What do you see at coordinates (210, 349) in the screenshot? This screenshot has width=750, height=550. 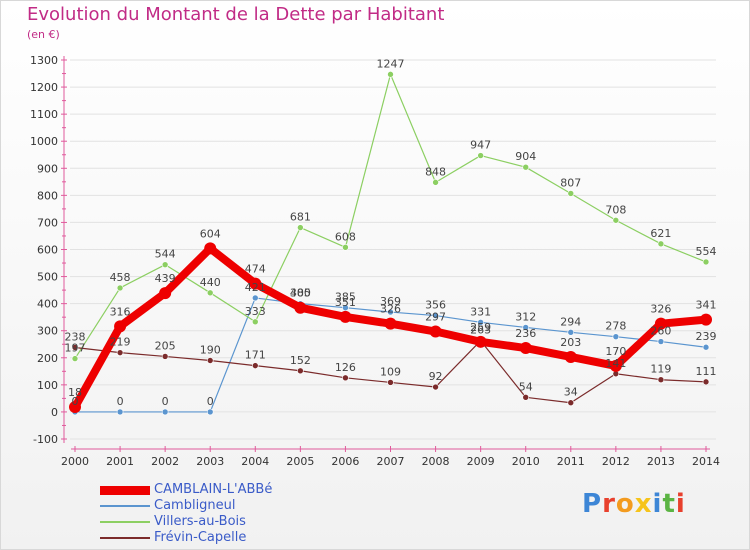 I see `data-label-fr-vin-capelle: 190` at bounding box center [210, 349].